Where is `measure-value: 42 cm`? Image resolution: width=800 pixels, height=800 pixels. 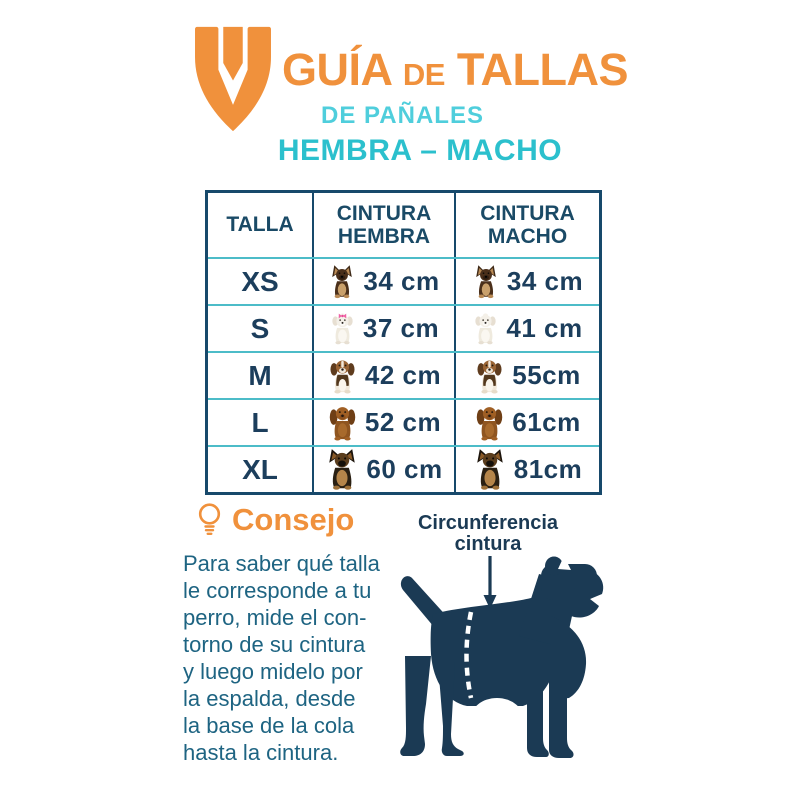
measure-value: 42 cm is located at coordinates (403, 375).